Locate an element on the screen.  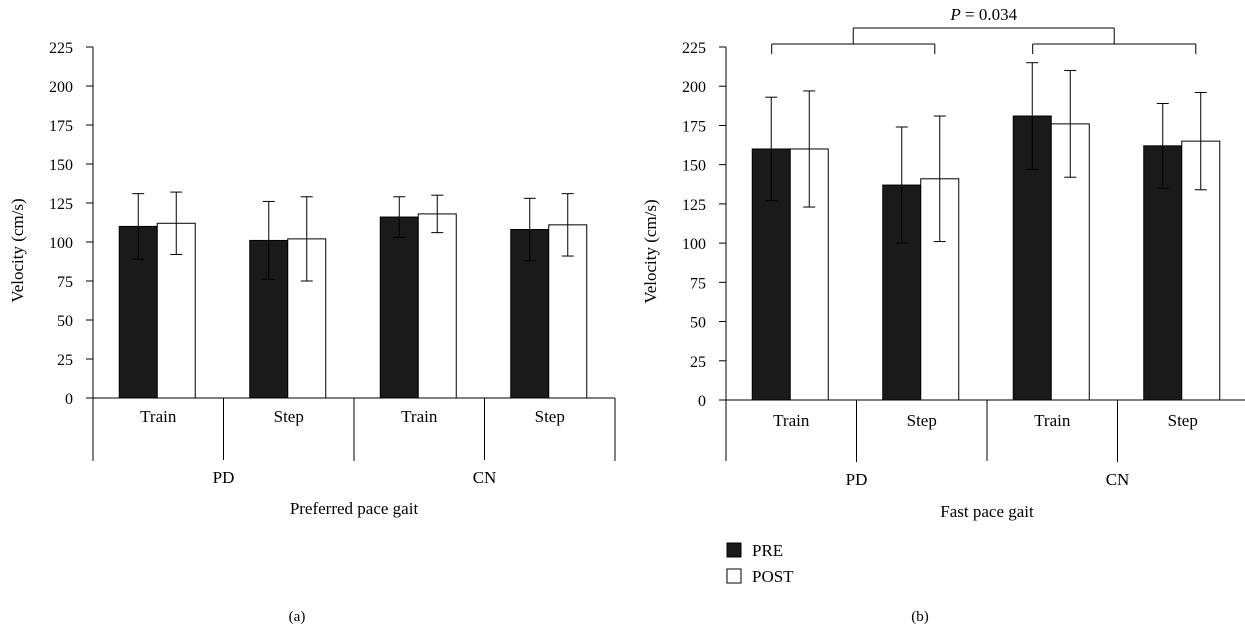
legend-label: PRE is located at coordinates (767, 550).